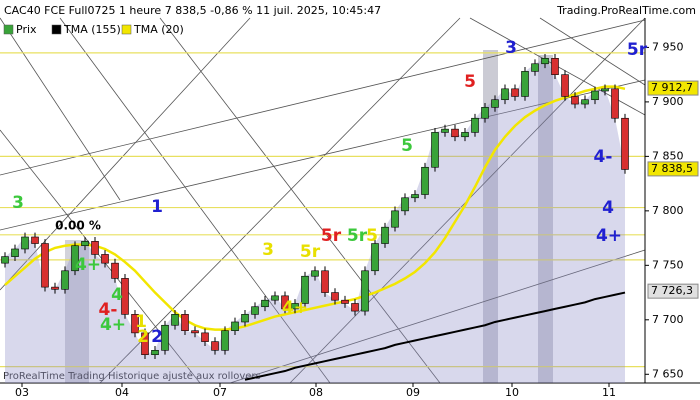  Describe the element at coordinates (512, 392) in the screenshot. I see `x-tick-label: 10` at that location.